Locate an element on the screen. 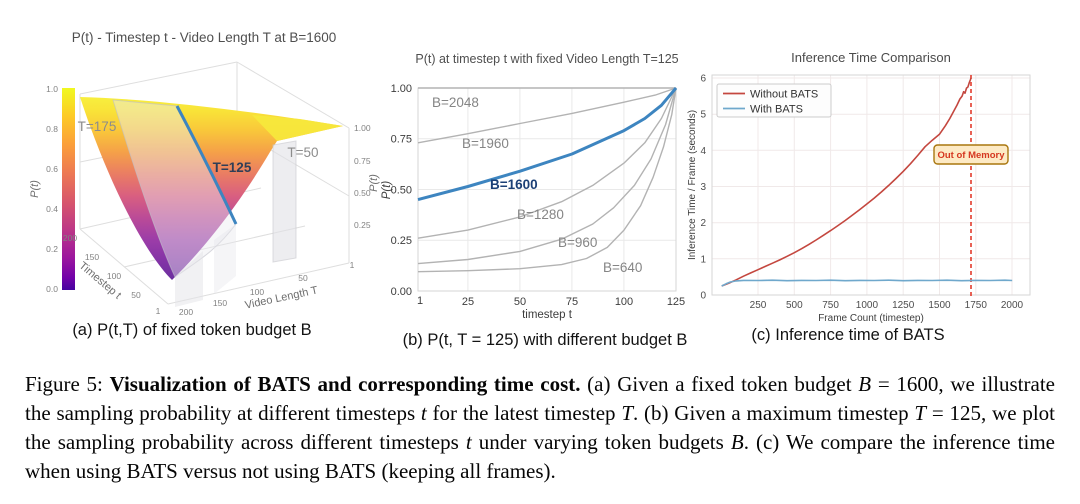 The image size is (1080, 504). z-tick-label: 0.50 is located at coordinates (362, 193).